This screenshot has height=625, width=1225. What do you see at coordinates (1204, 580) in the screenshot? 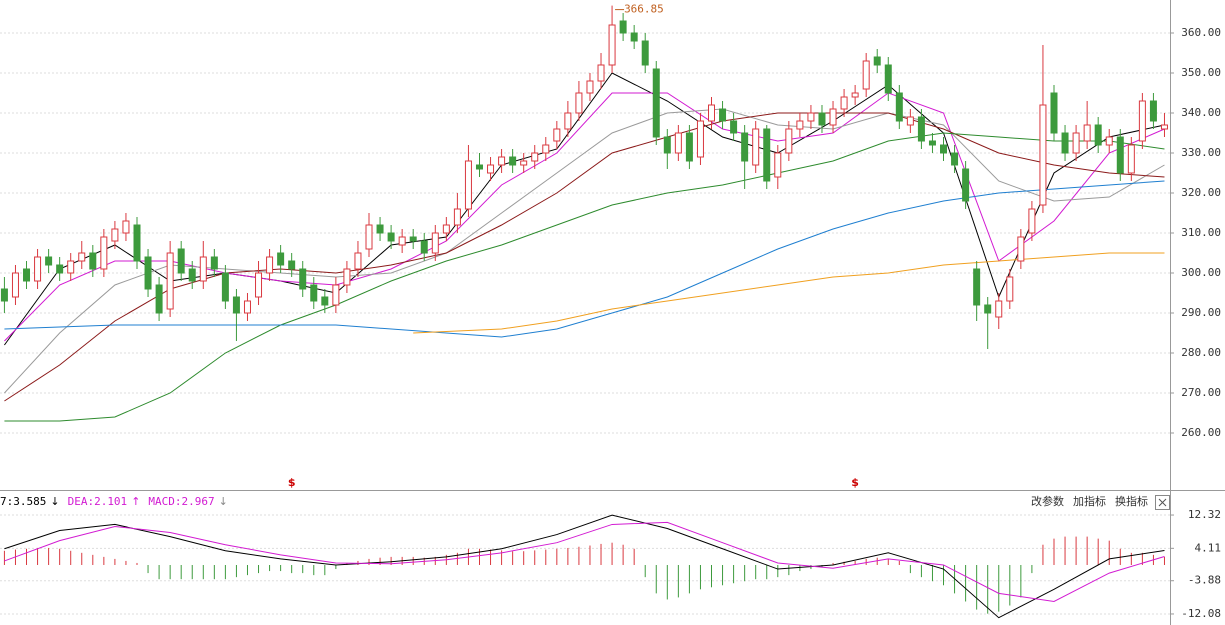
I see `y-tick-label: -3.88` at bounding box center [1204, 580].